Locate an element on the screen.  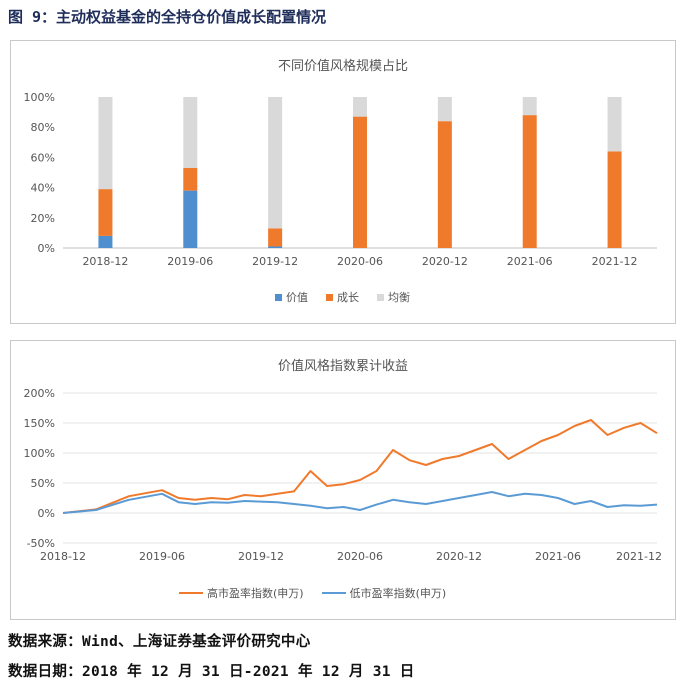
y-tick-label: 200% is located at coordinates (39, 393).